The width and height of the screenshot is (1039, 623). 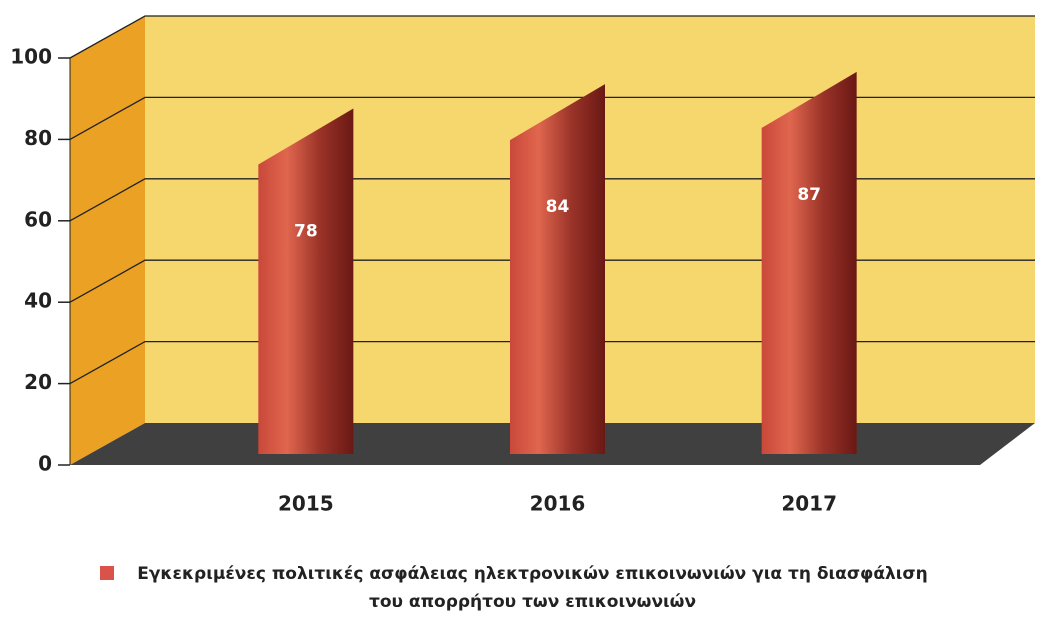 What do you see at coordinates (31, 57) in the screenshot?
I see `y-tick-label: 100` at bounding box center [31, 57].